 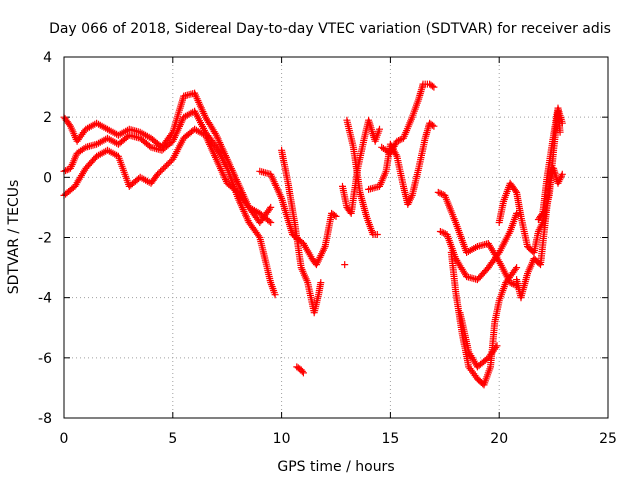 I want to click on series-track-g, so click(x=345, y=265).